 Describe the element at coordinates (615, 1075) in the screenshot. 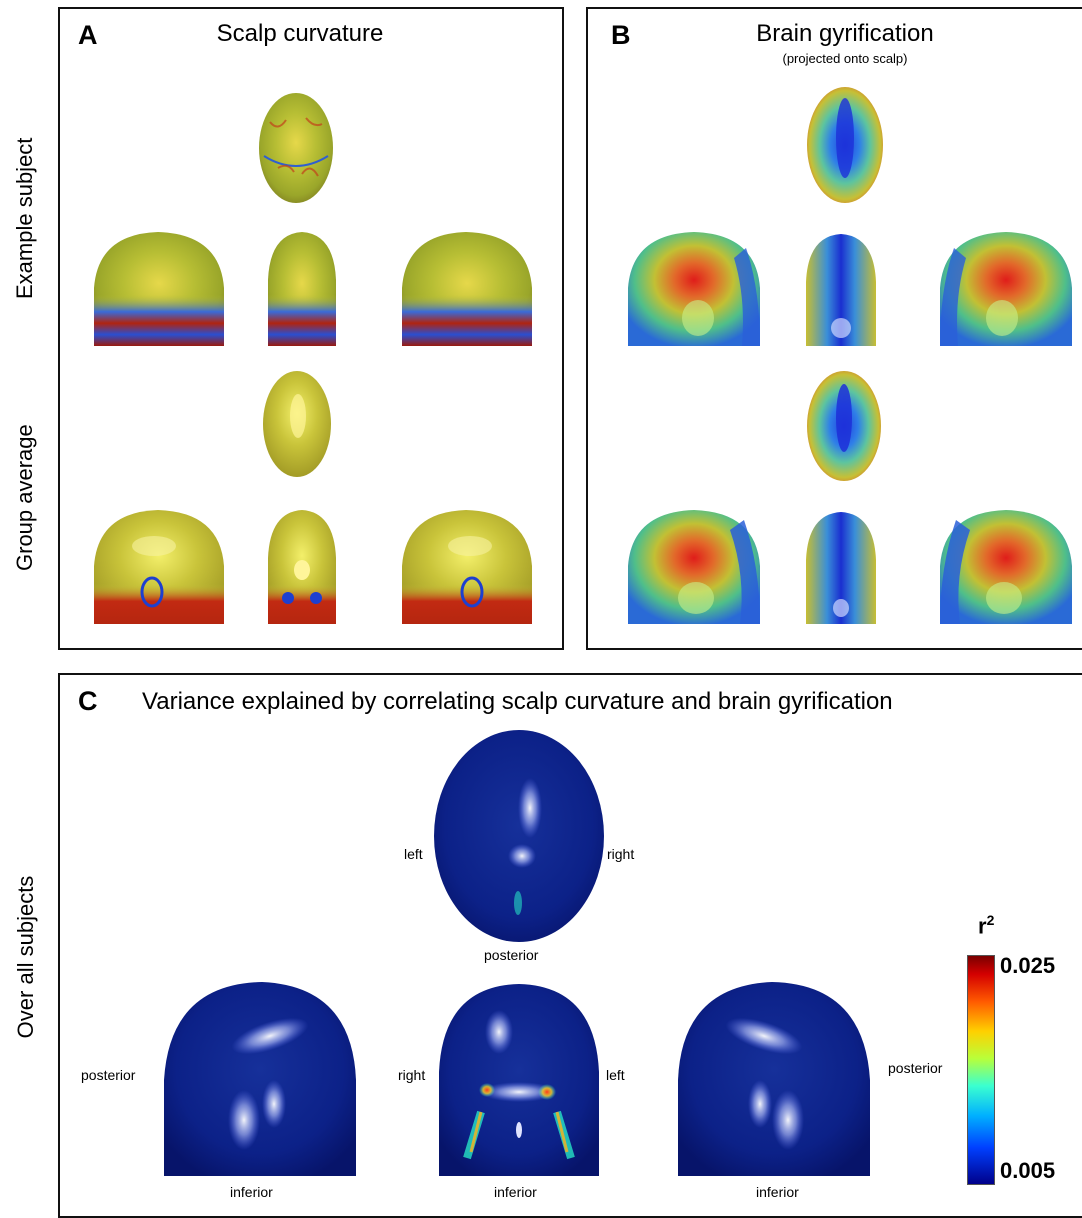

I see `label-left-back: left` at that location.